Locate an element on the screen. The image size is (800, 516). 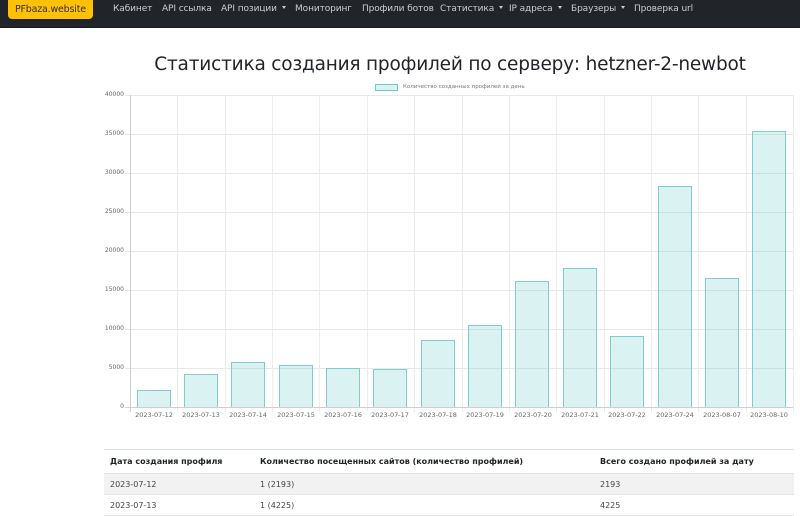
nav-item-label: Браузеры is located at coordinates (594, 9).